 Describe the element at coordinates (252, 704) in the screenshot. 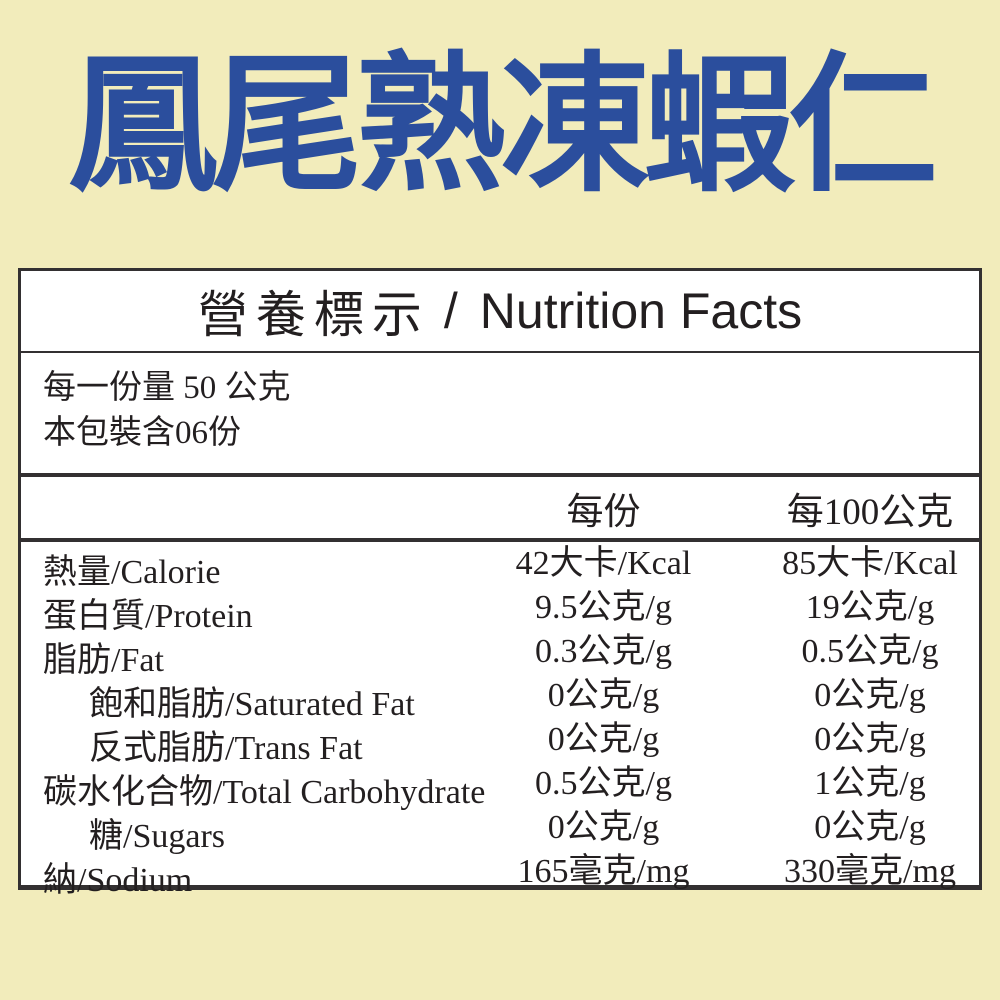

I see `nutrient-label: 飽和脂肪/Saturated Fat` at that location.